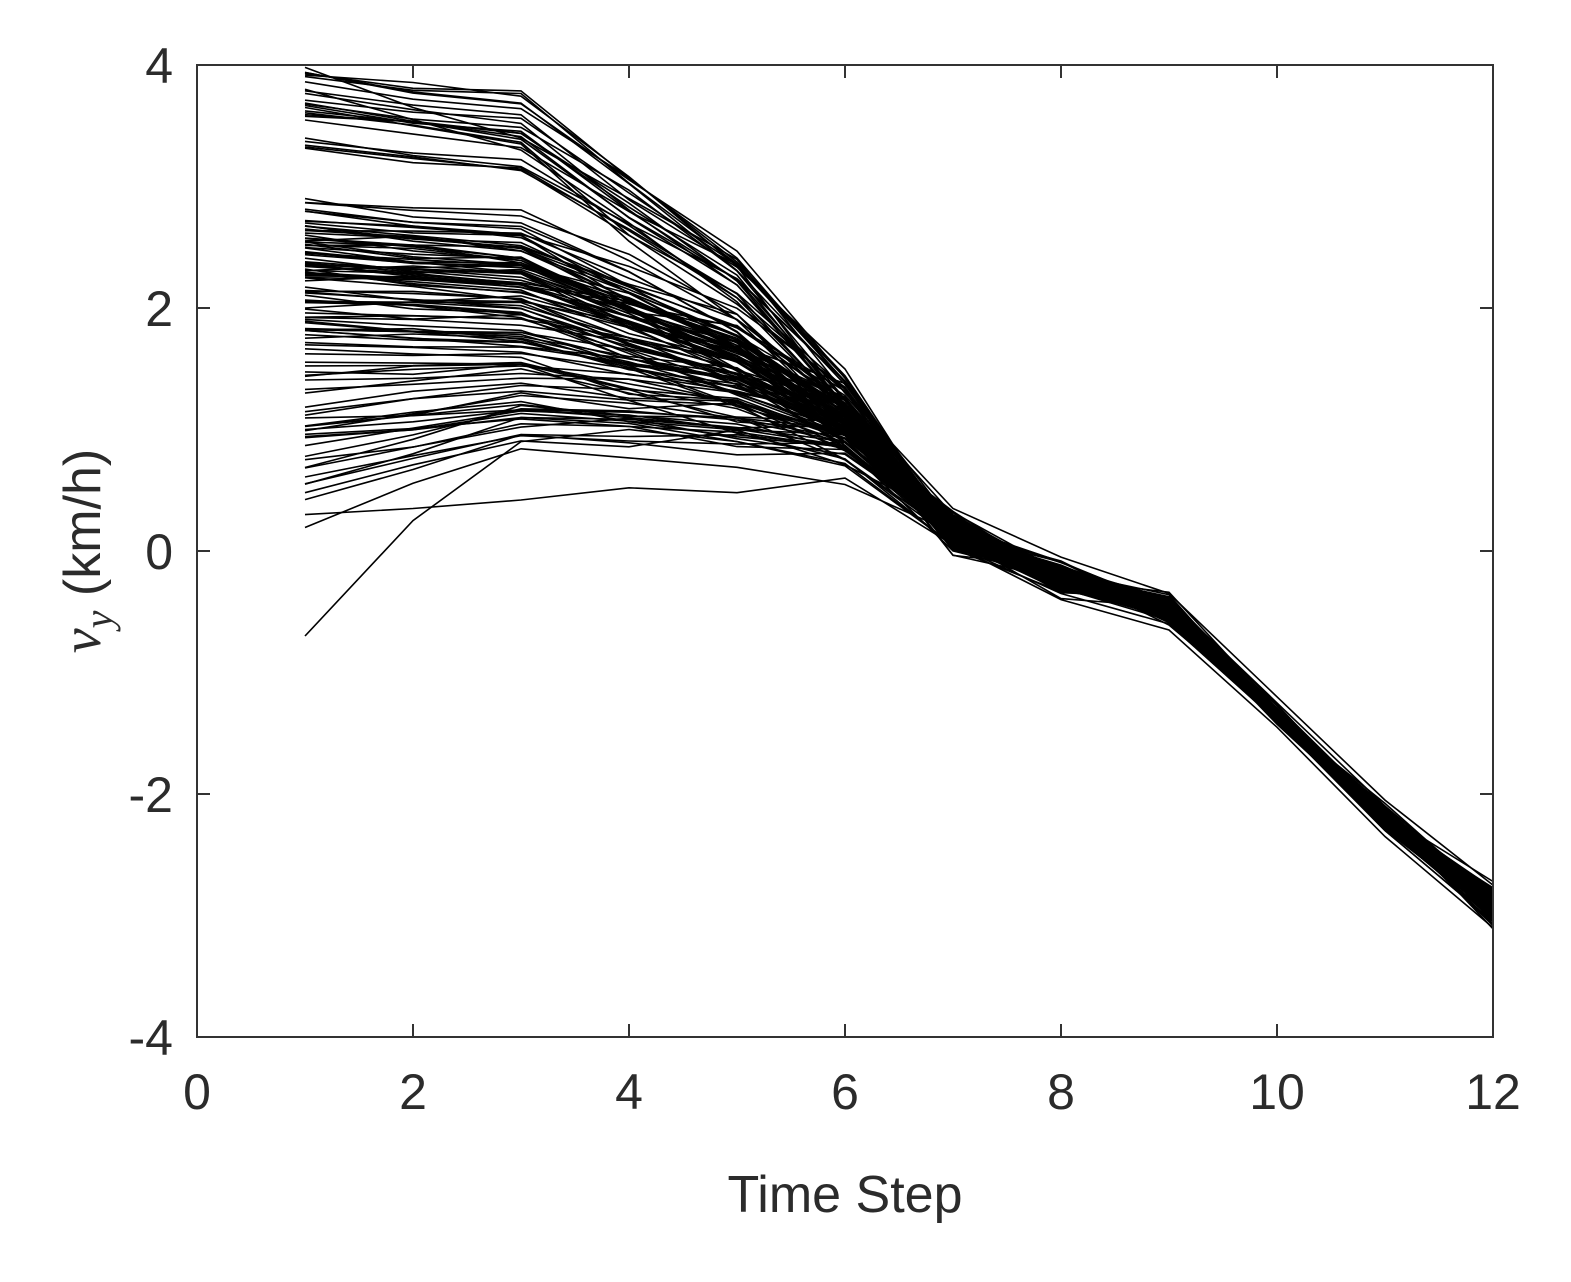 The image size is (1571, 1282). What do you see at coordinates (83, 530) in the screenshot?
I see `y-axis-unit: (km/h)` at bounding box center [83, 530].